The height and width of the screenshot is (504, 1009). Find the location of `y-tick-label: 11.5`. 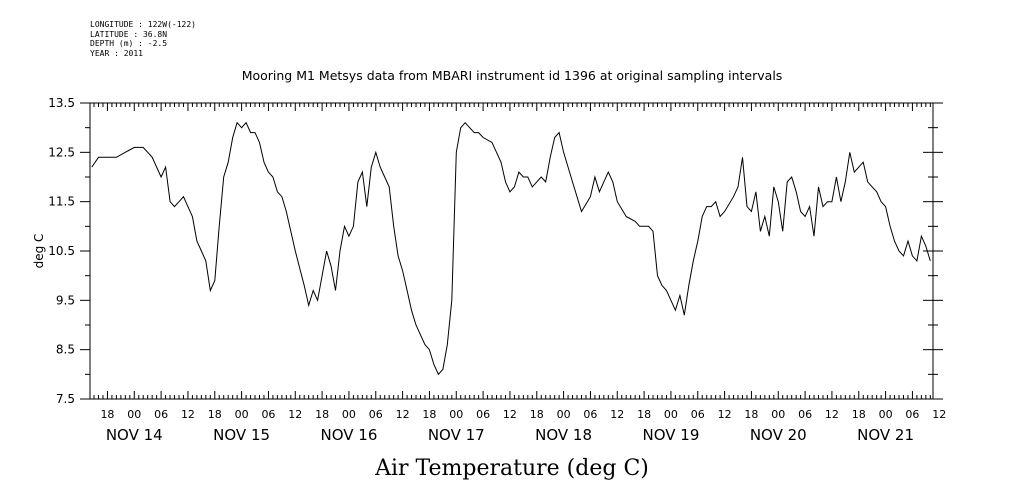

y-tick-label: 11.5 is located at coordinates (61, 202).